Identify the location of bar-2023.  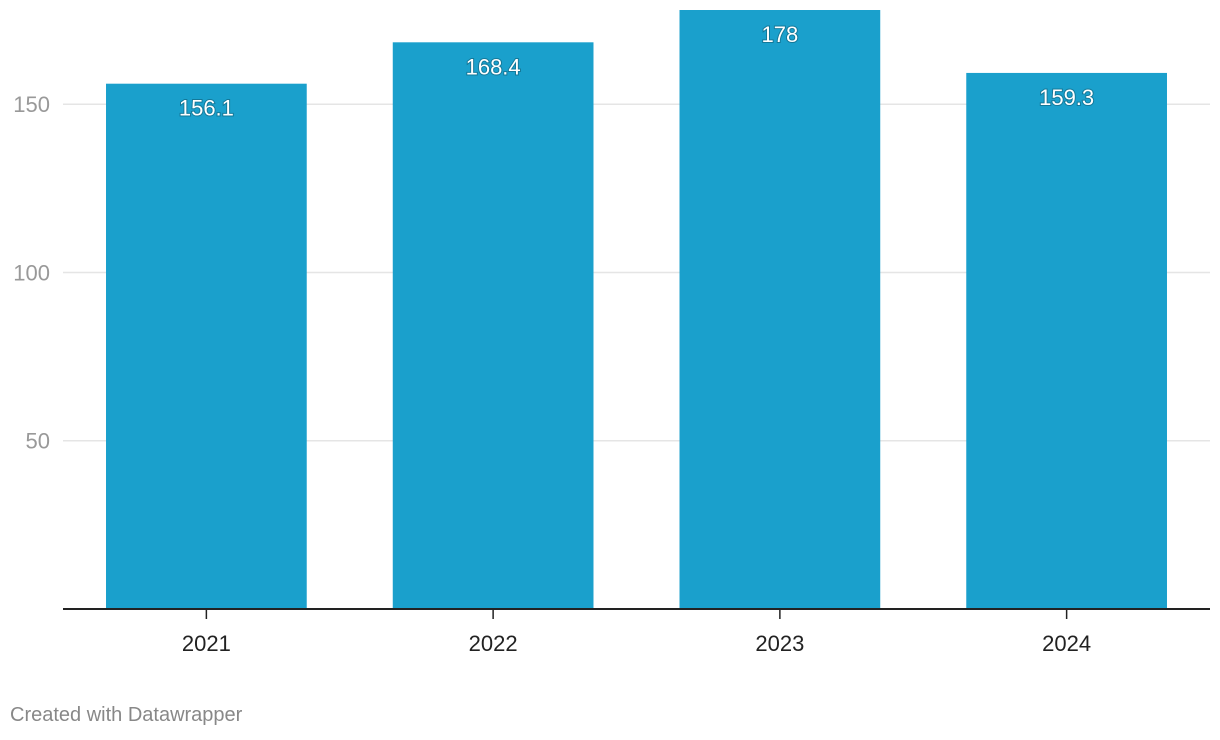
(780, 309).